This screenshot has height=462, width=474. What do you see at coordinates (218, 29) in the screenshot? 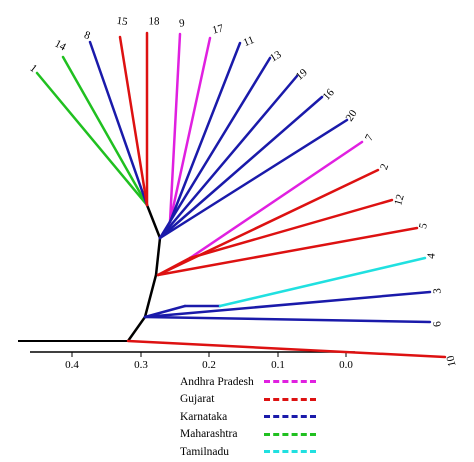
I see `tip-label: 17` at bounding box center [218, 29].